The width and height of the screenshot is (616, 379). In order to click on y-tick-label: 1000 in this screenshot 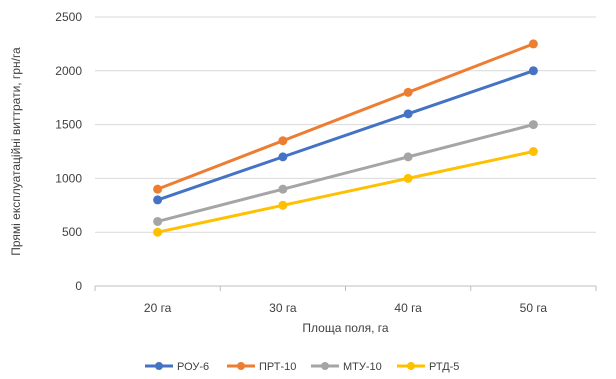, I will do `click(68, 178)`.